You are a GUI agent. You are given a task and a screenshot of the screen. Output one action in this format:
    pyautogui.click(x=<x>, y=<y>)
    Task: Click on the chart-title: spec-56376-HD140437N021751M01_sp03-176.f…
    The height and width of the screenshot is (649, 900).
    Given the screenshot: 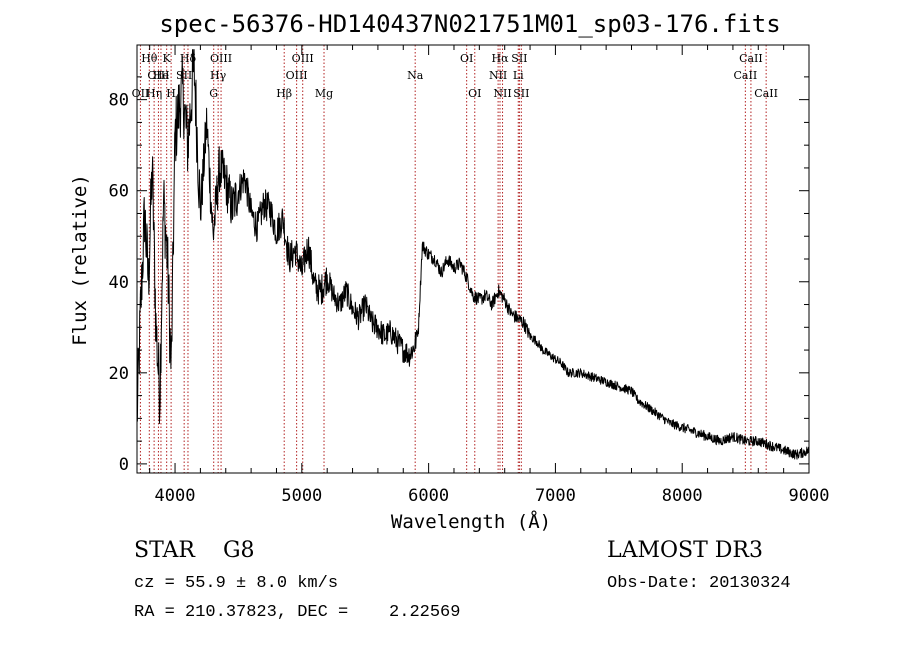 What is the action you would take?
    pyautogui.click(x=469, y=24)
    